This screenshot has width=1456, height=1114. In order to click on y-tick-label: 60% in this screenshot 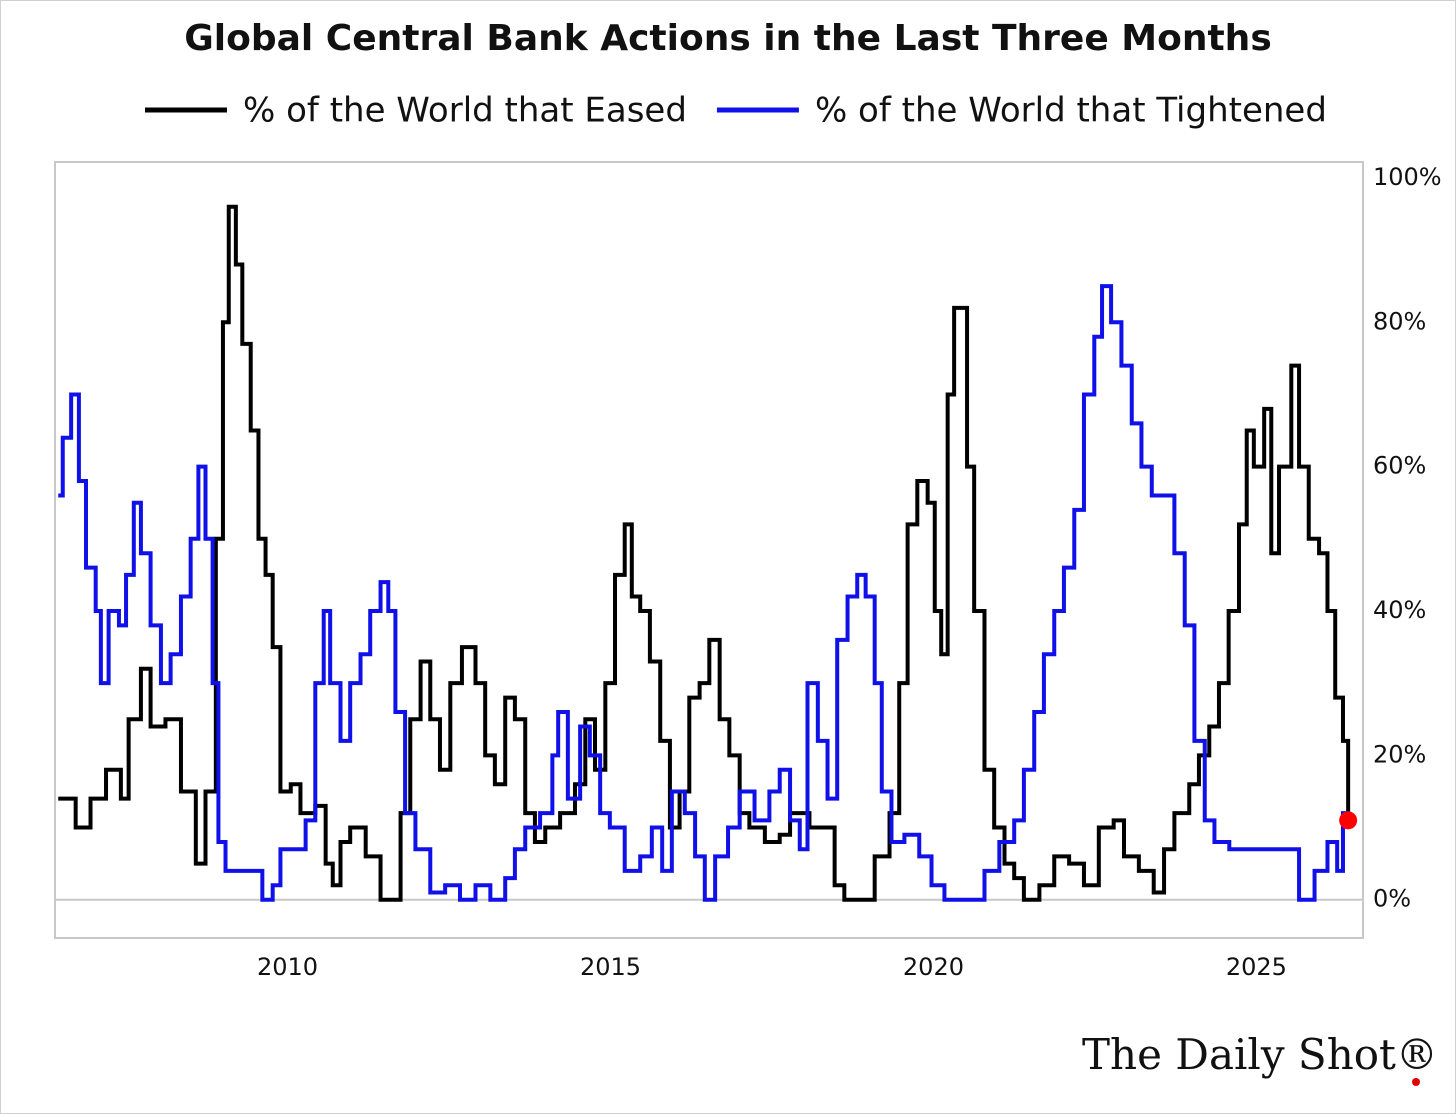, I will do `click(1399, 466)`.